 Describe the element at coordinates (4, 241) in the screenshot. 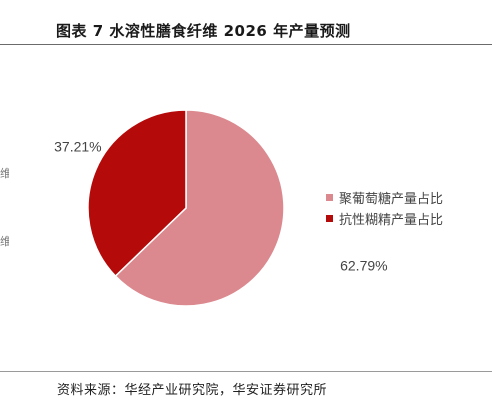

I see `clipped-label-fragment-2: 维` at that location.